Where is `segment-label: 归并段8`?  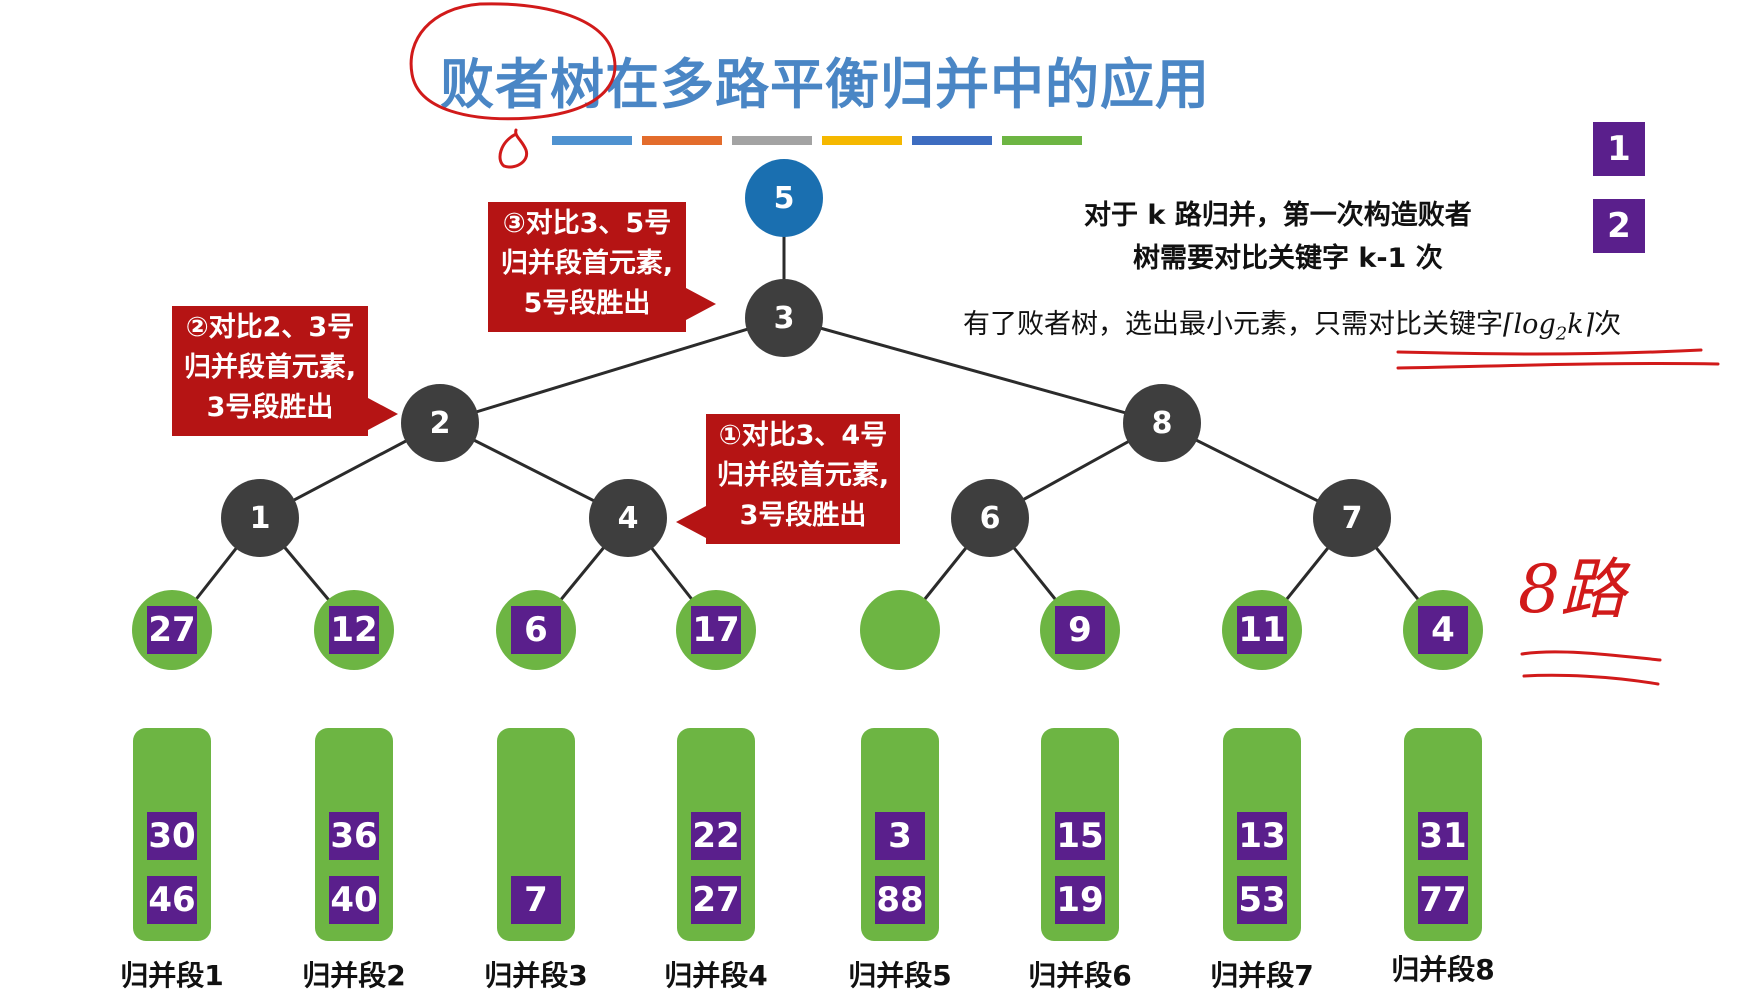
segment-label: 归并段8 is located at coordinates (1443, 969).